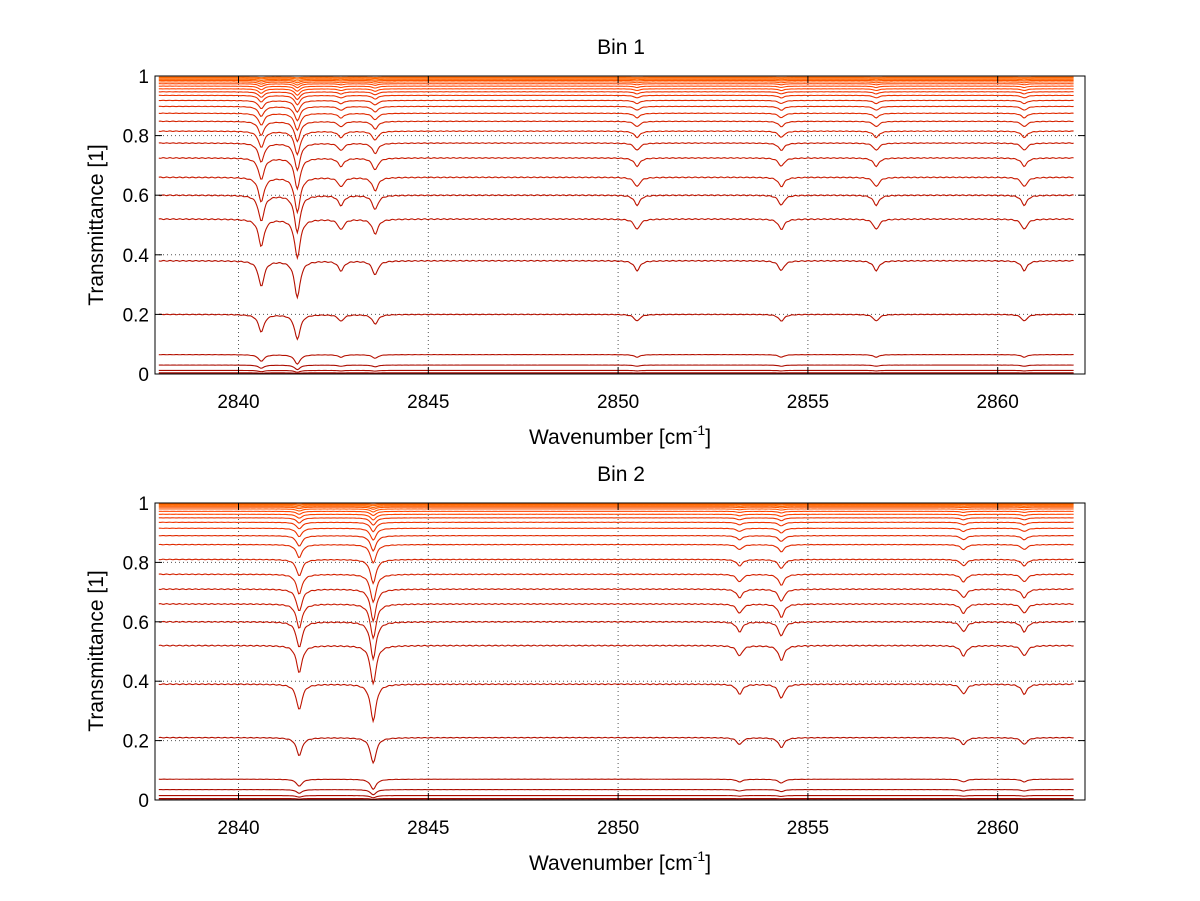 Image resolution: width=1200 pixels, height=901 pixels. I want to click on chart-title: Bin 1, so click(621, 47).